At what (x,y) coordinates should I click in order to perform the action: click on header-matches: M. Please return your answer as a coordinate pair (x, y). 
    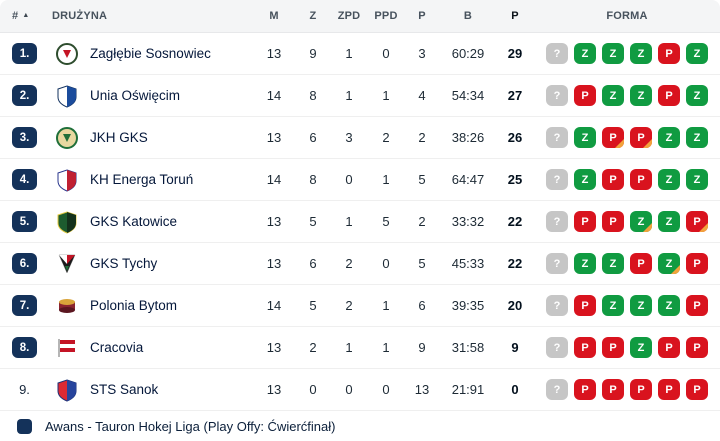
    Looking at the image, I should click on (274, 16).